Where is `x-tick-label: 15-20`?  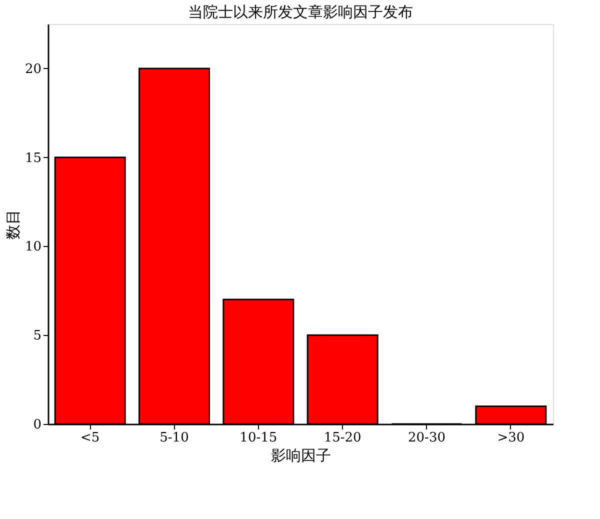 x-tick-label: 15-20 is located at coordinates (343, 438).